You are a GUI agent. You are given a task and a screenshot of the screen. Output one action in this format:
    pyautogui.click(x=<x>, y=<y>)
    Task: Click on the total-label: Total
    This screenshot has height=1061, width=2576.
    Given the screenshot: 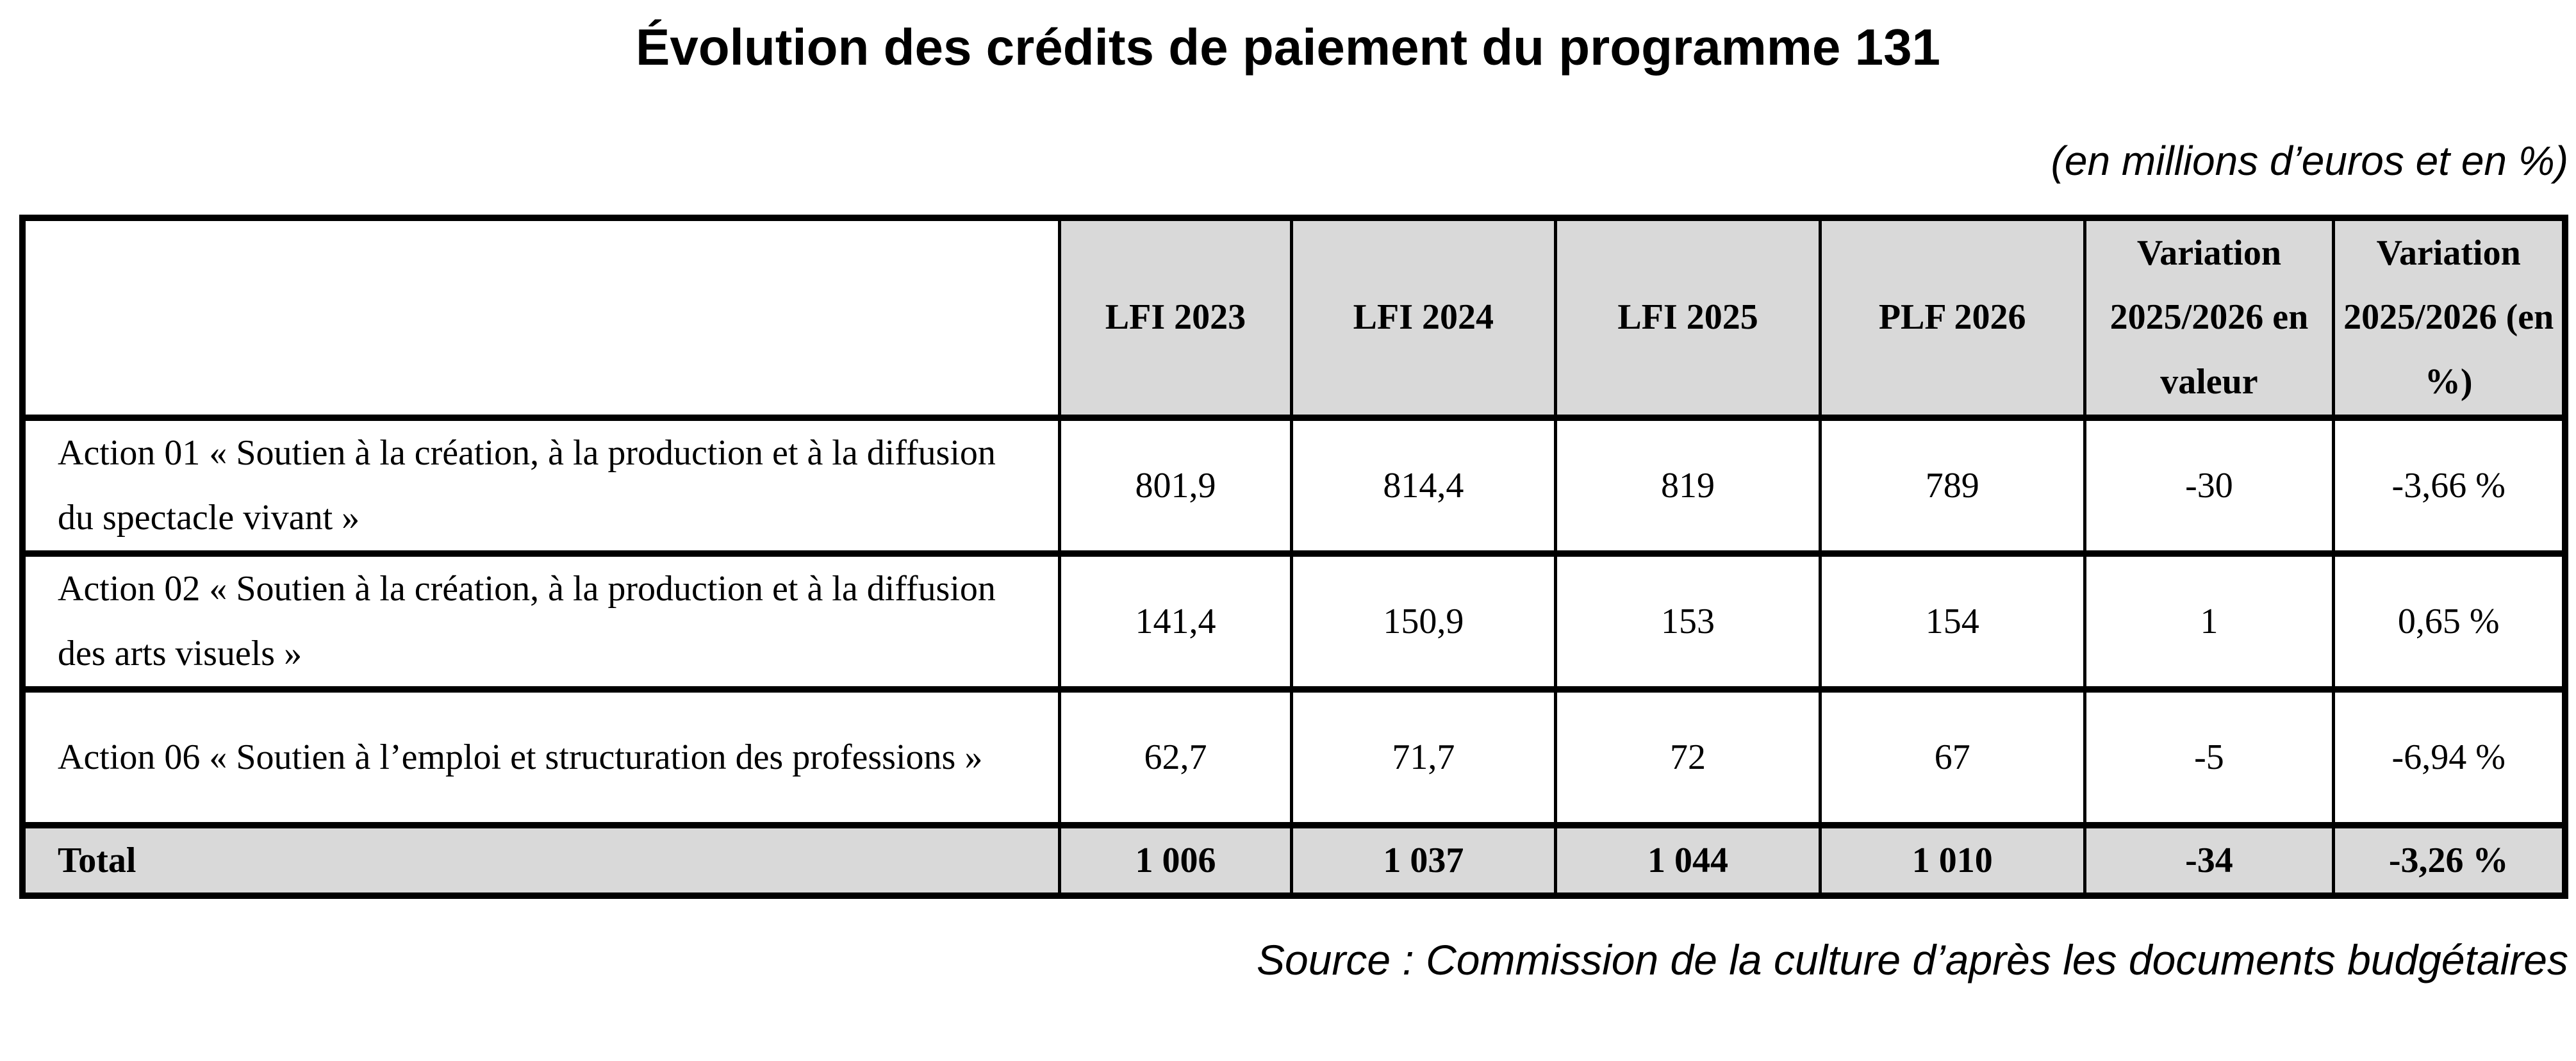 What is the action you would take?
    pyautogui.click(x=541, y=860)
    